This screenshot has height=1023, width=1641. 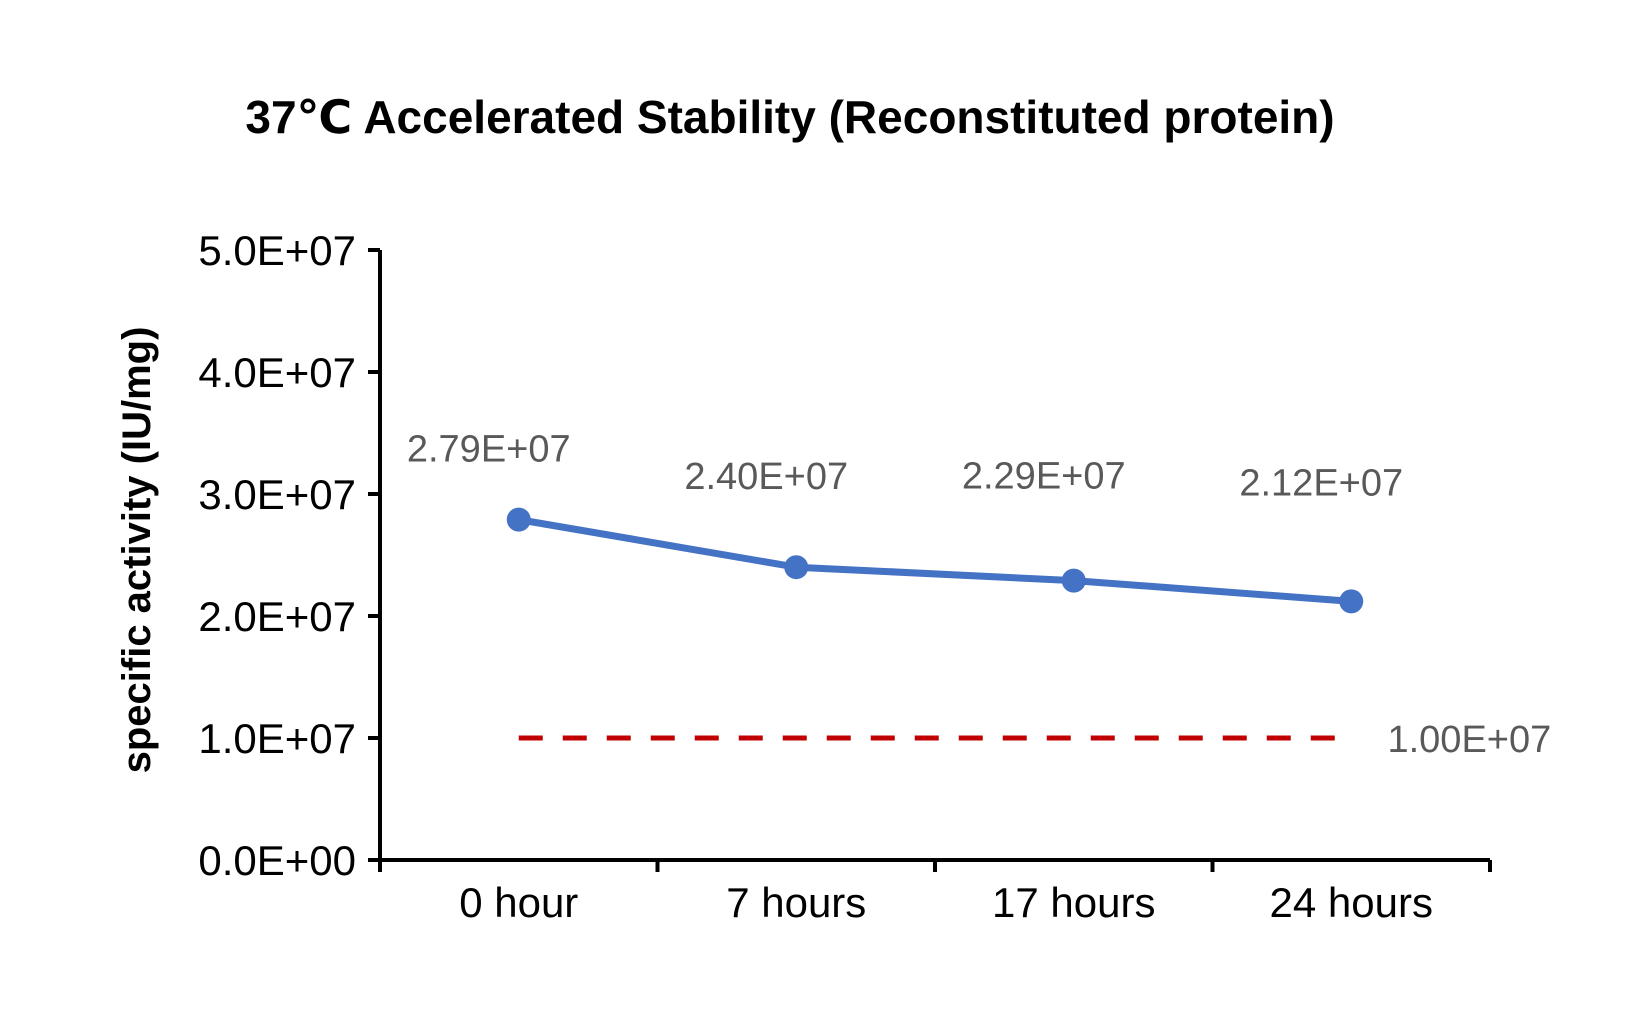 I want to click on series-line, so click(x=935, y=560).